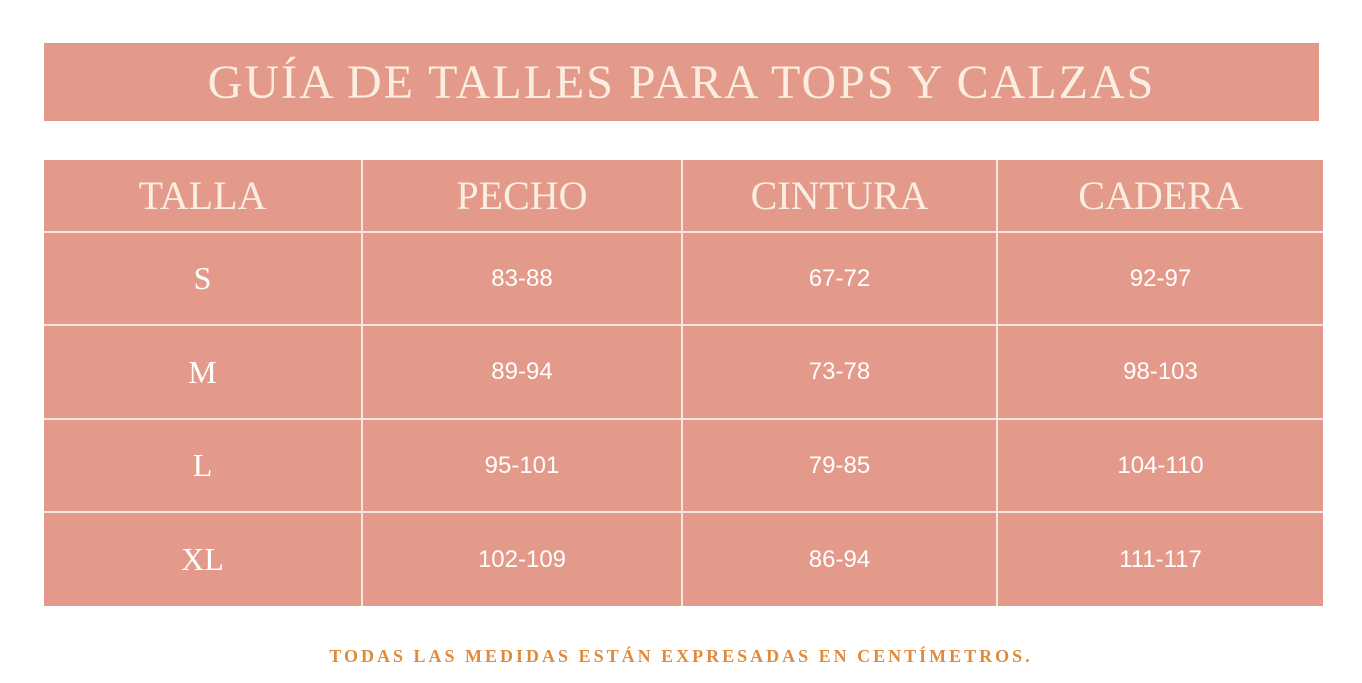 This screenshot has height=683, width=1362. Describe the element at coordinates (840, 373) in the screenshot. I see `measure-cell: 73-78` at that location.